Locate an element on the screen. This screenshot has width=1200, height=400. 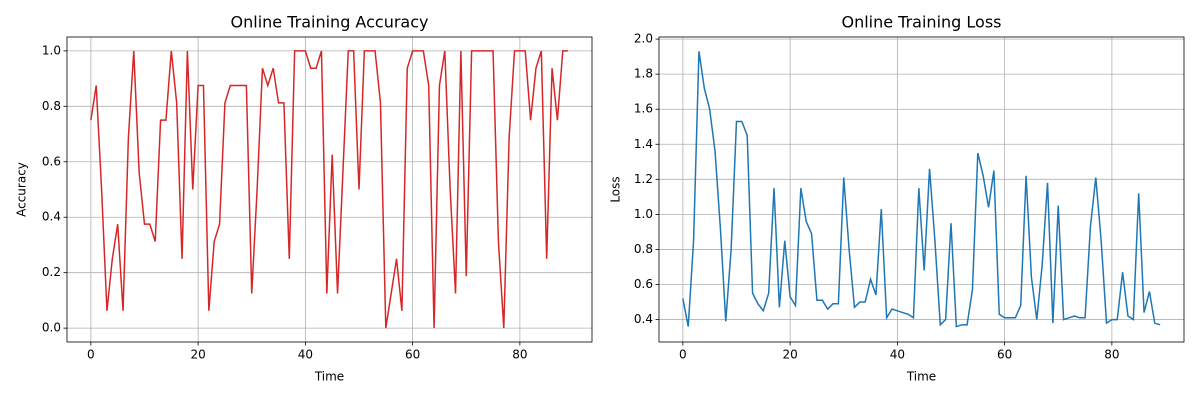
y-tick-label: 1.8 is located at coordinates (643, 74).